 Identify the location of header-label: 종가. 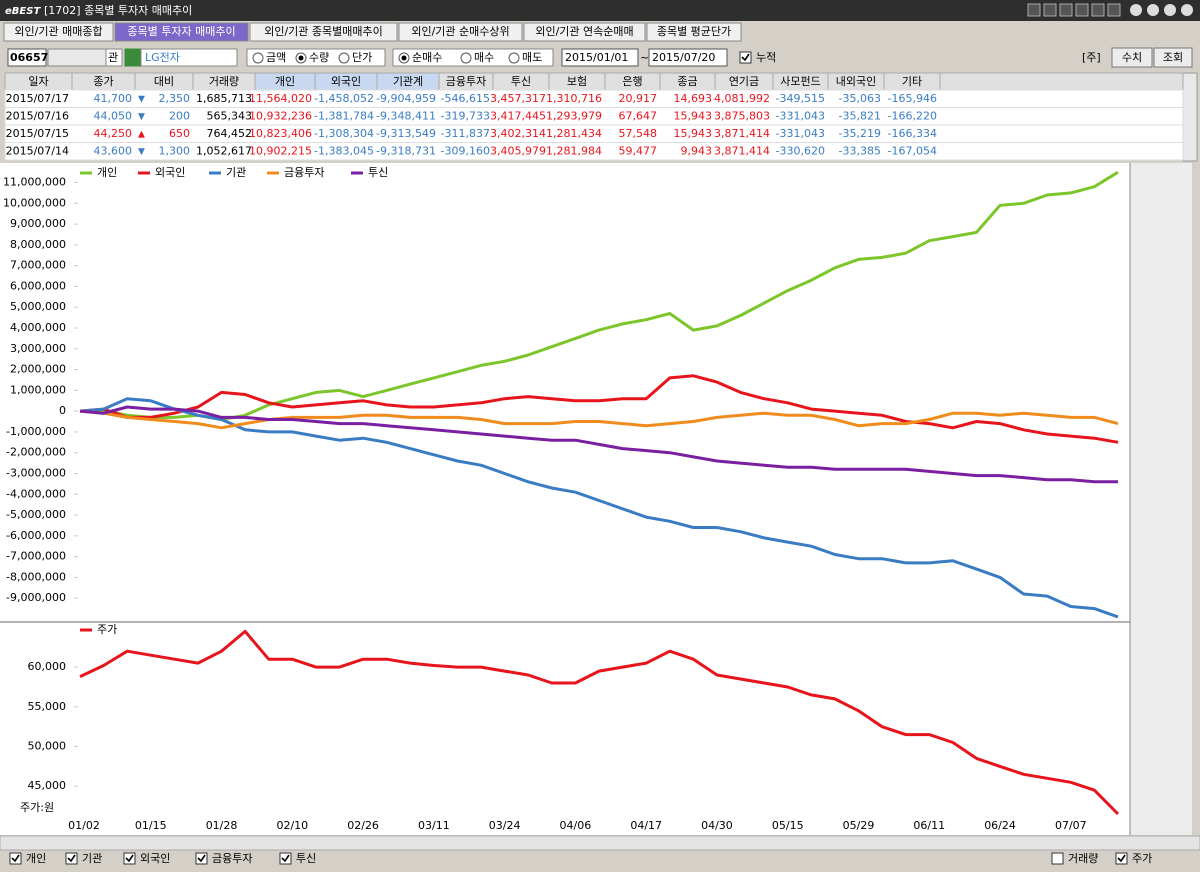
(103, 81).